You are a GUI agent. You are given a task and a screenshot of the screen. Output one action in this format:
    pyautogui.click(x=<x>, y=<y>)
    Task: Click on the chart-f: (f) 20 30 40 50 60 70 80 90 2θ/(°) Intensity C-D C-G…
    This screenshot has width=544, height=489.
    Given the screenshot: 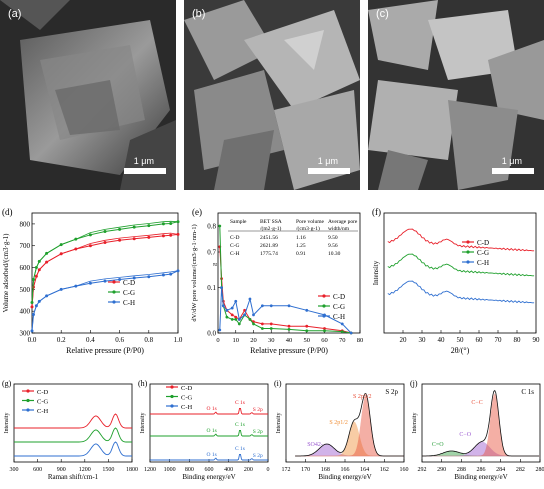 What is the action you would take?
    pyautogui.click(x=457, y=287)
    